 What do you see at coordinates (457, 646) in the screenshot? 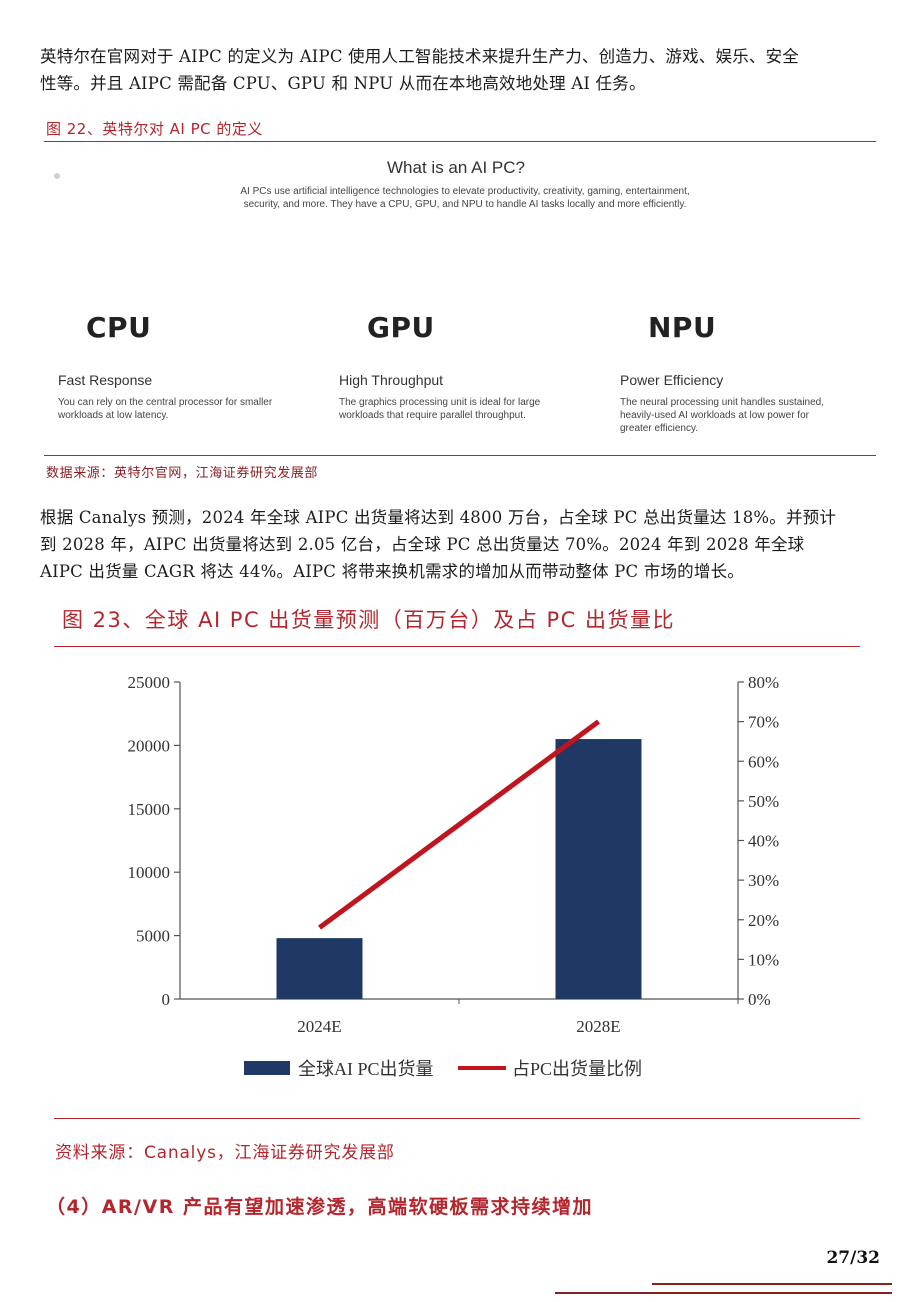
I see `figure-23-top-rule` at bounding box center [457, 646].